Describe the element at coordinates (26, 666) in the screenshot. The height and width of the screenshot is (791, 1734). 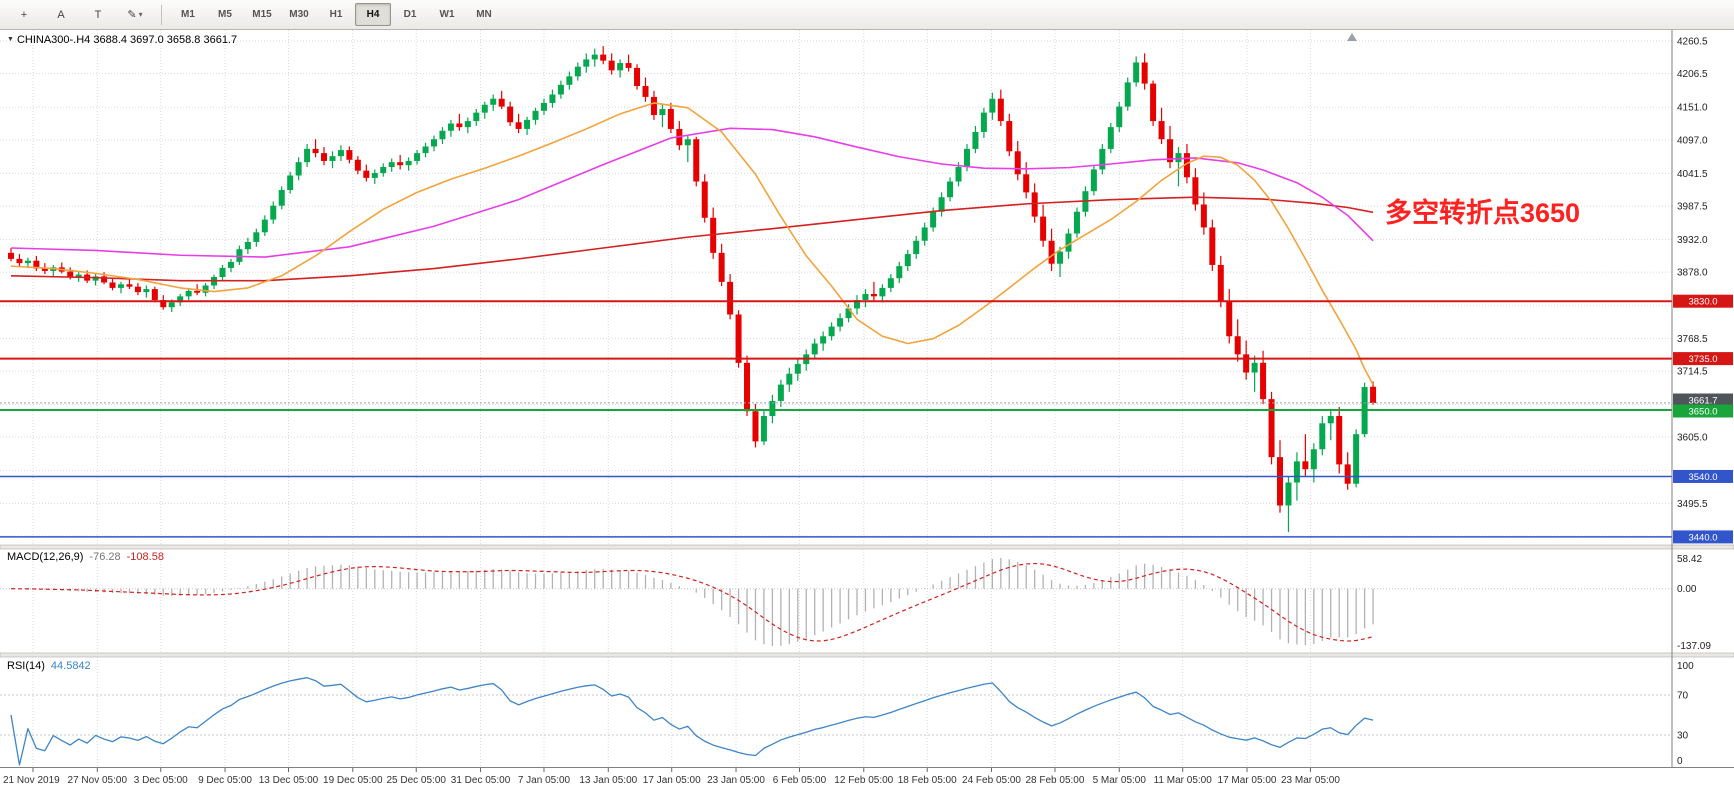
I see `rsi-name: RSI(14)` at that location.